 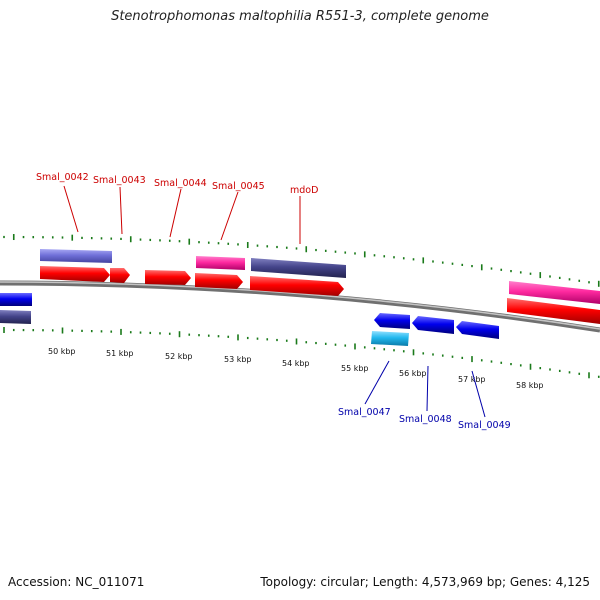 What do you see at coordinates (413, 373) in the screenshot?
I see `kbp-label: 56 kbp` at bounding box center [413, 373].